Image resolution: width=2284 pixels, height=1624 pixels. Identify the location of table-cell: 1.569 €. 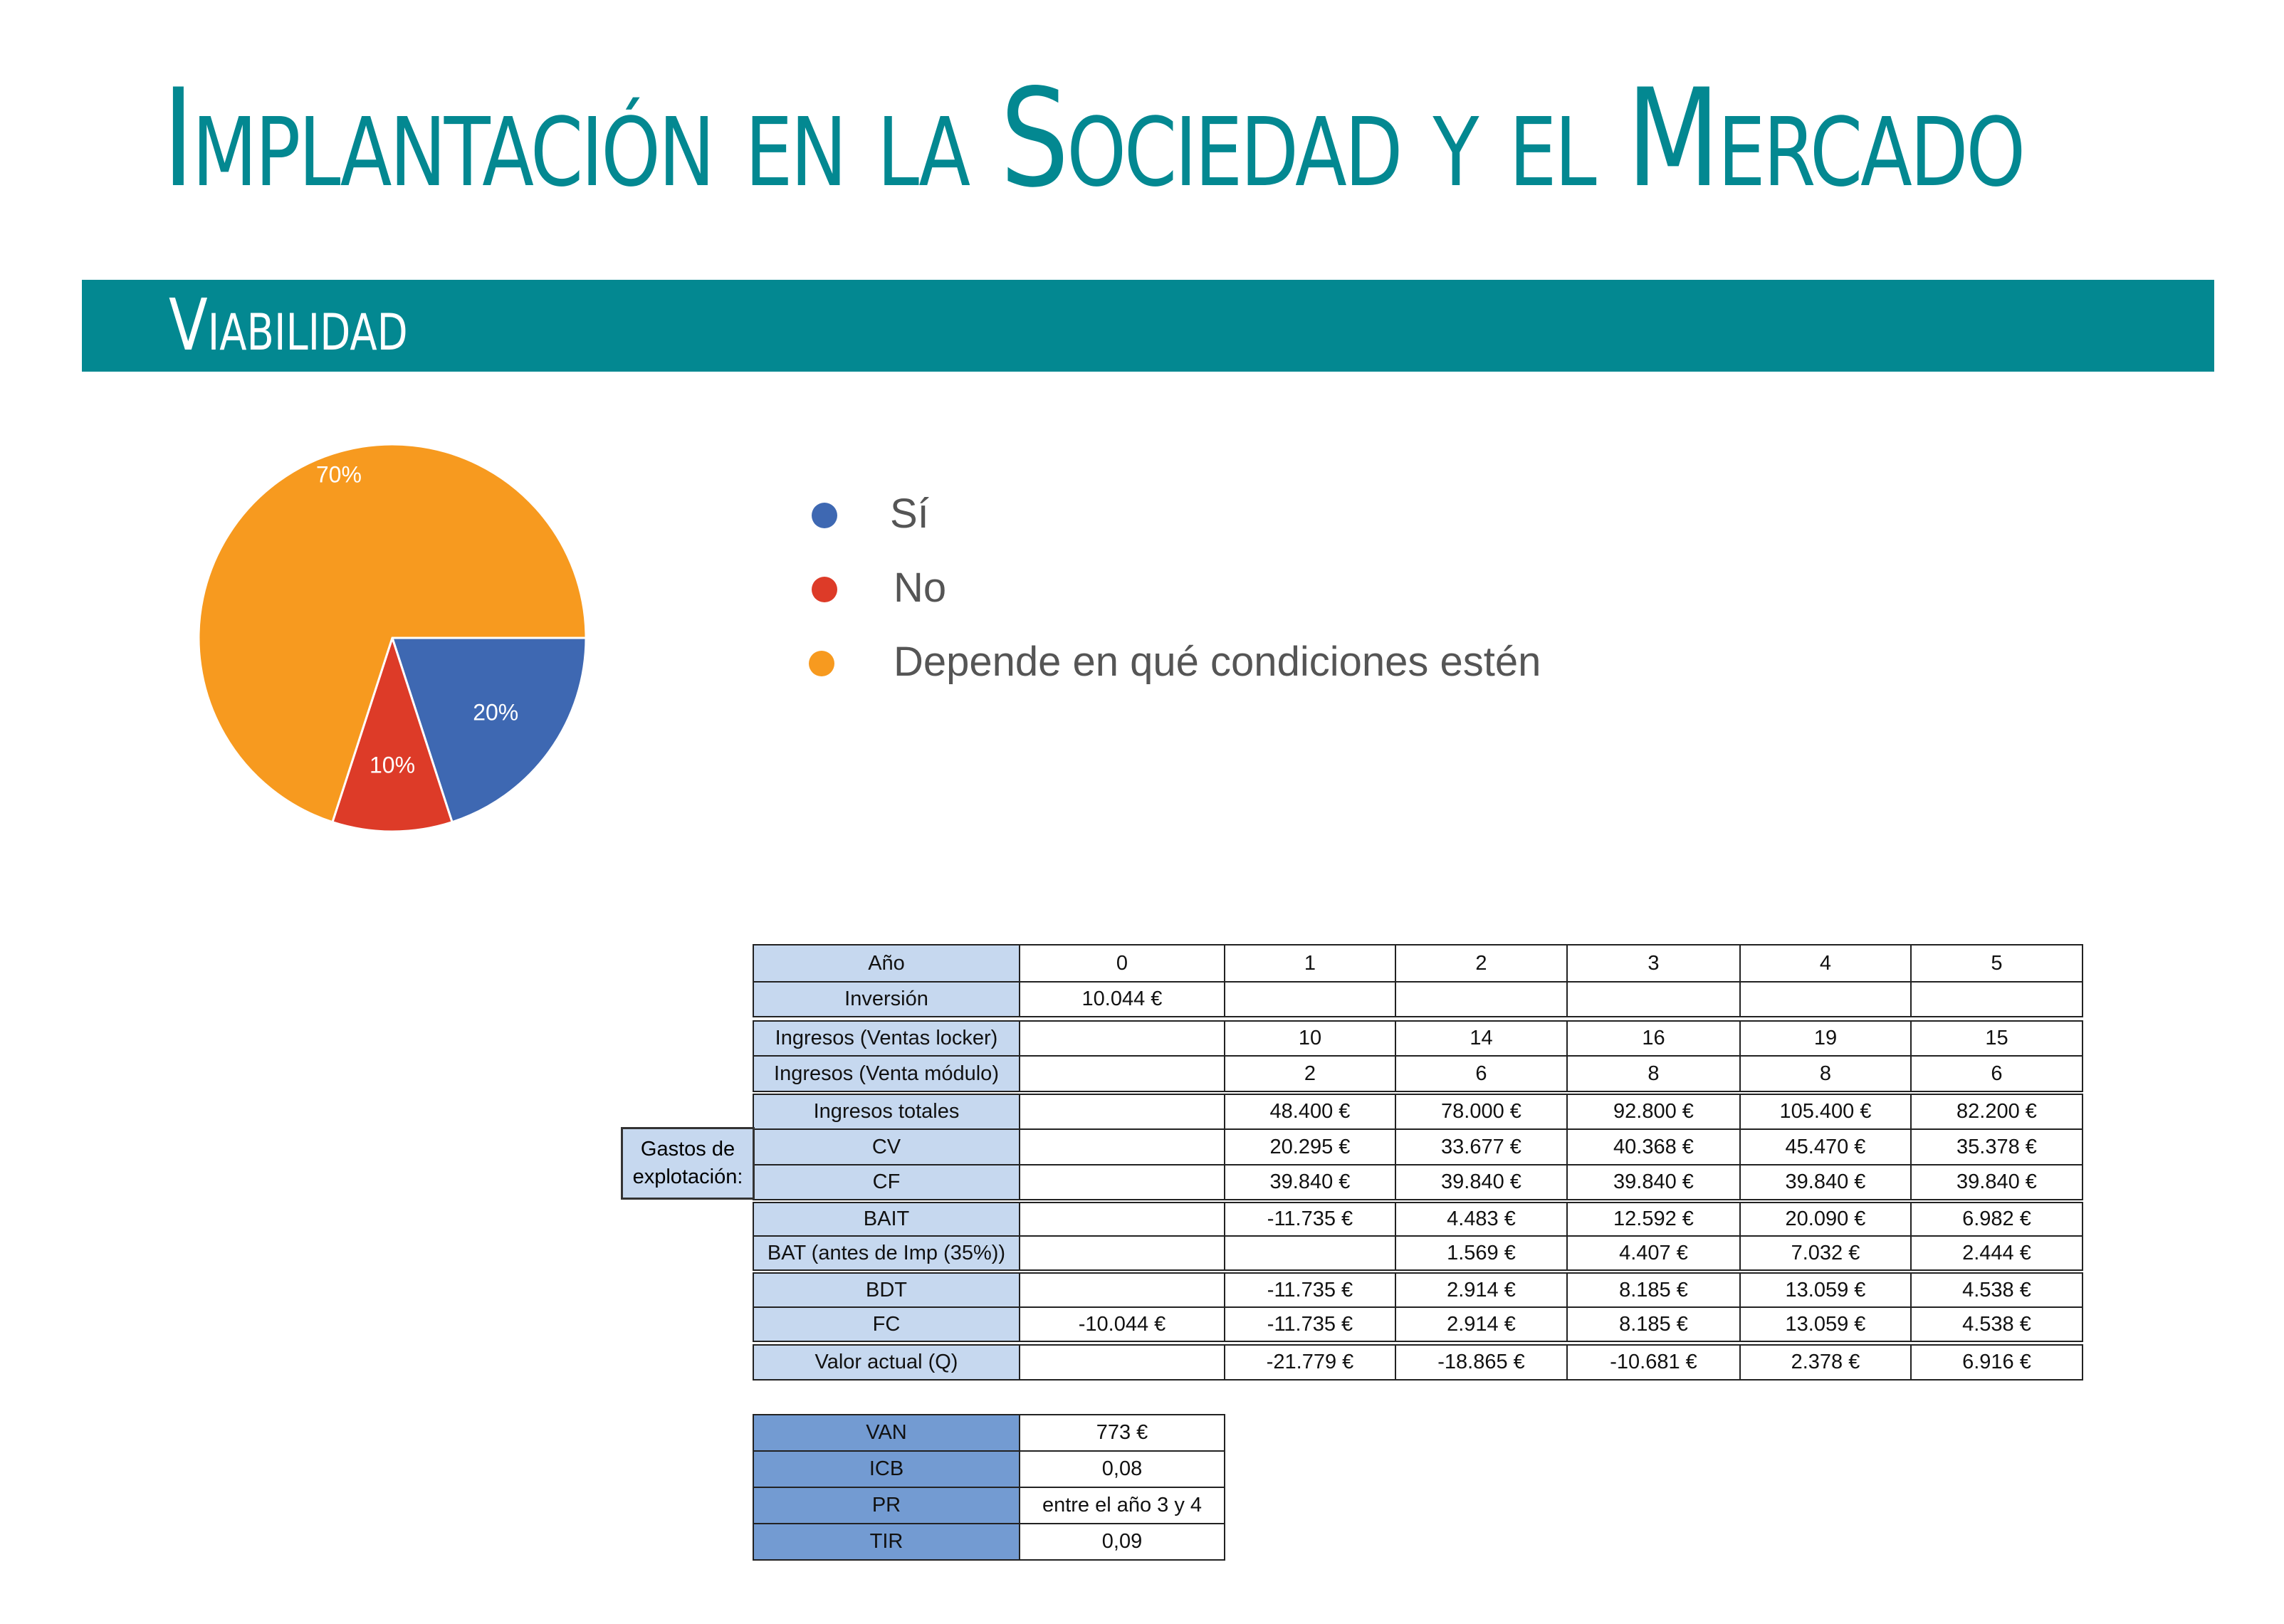
(1482, 1253).